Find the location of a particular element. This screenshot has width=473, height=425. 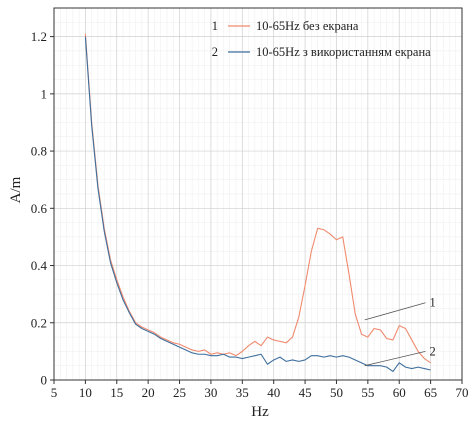

legend-entry: 10-65Hz без екрана is located at coordinates (307, 26).